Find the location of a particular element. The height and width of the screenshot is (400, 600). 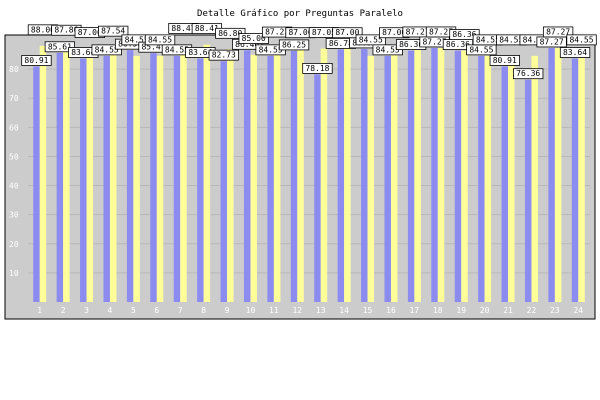

svg-text: 85.47 is located at coordinates (153, 47).